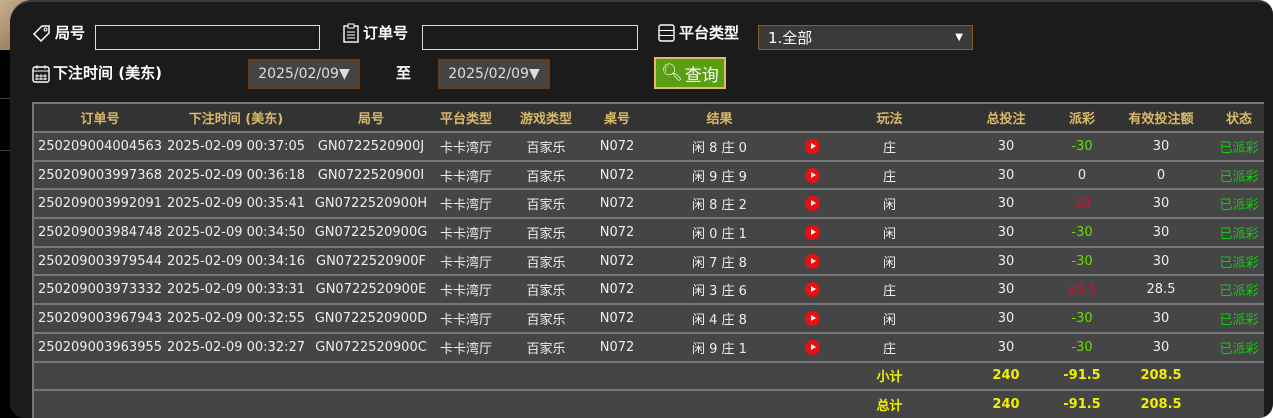  Describe the element at coordinates (99, 204) in the screenshot. I see `cell-order: 250209003992091` at that location.